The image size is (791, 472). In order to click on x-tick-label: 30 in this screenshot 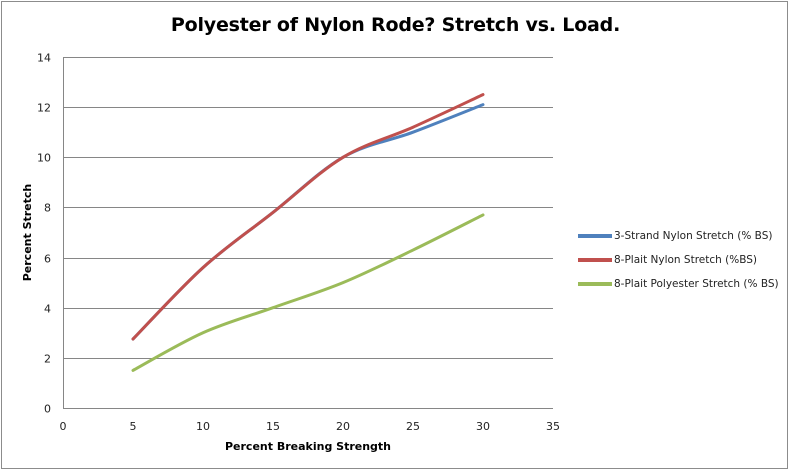, I will do `click(483, 426)`.